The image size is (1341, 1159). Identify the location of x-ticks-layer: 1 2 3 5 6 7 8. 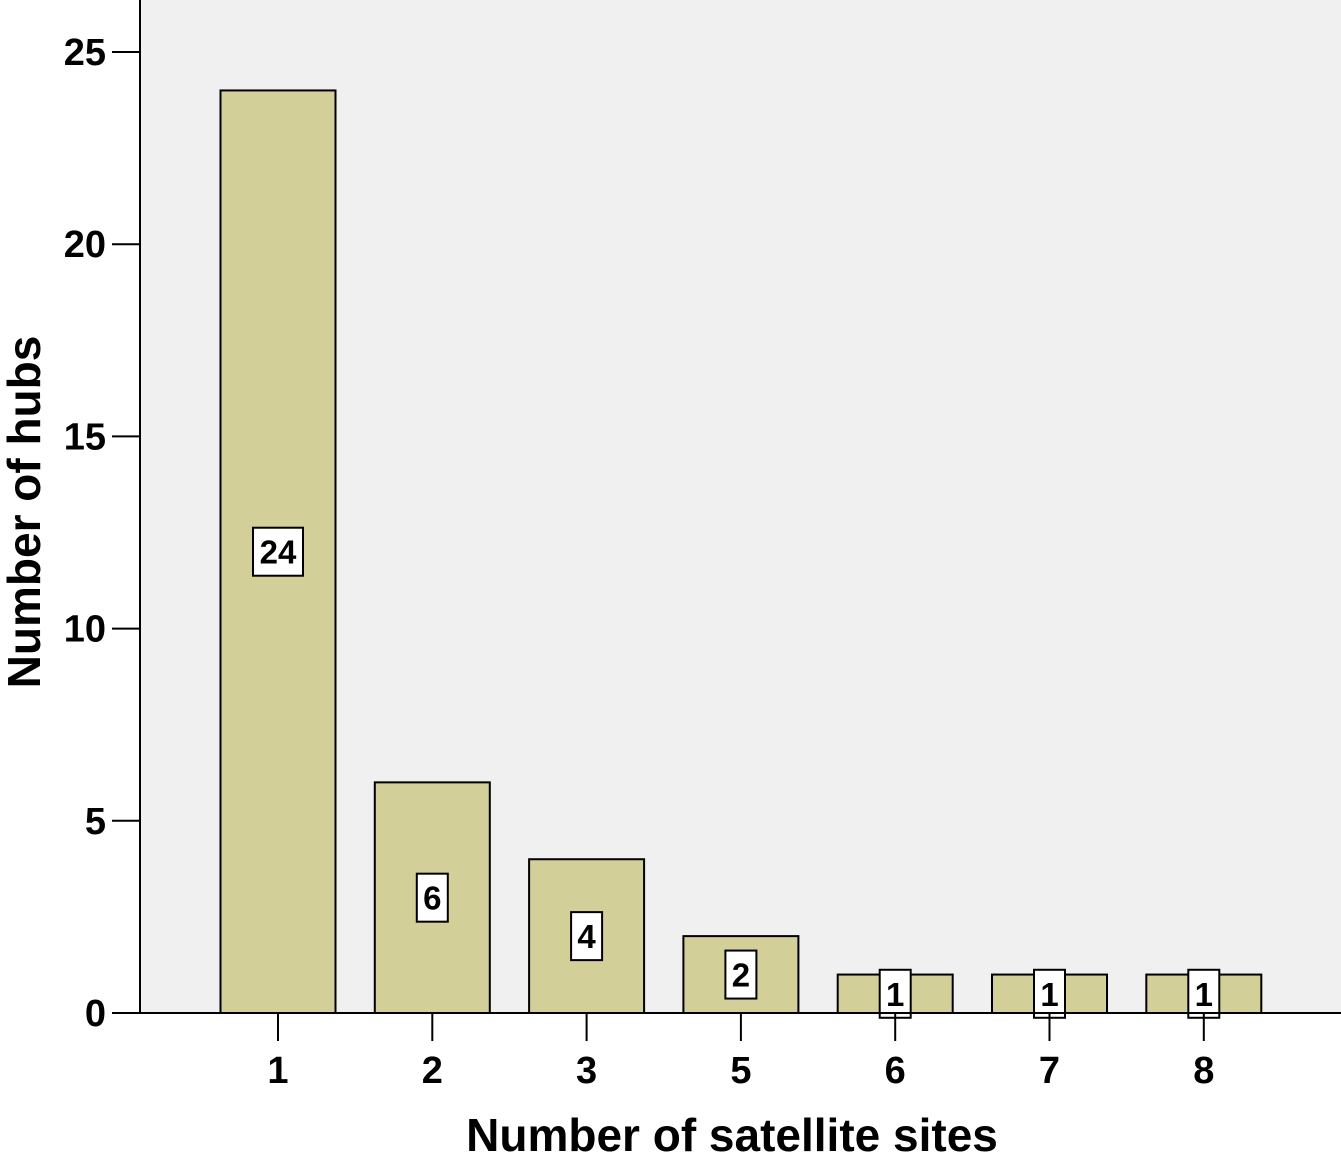
(740, 1052).